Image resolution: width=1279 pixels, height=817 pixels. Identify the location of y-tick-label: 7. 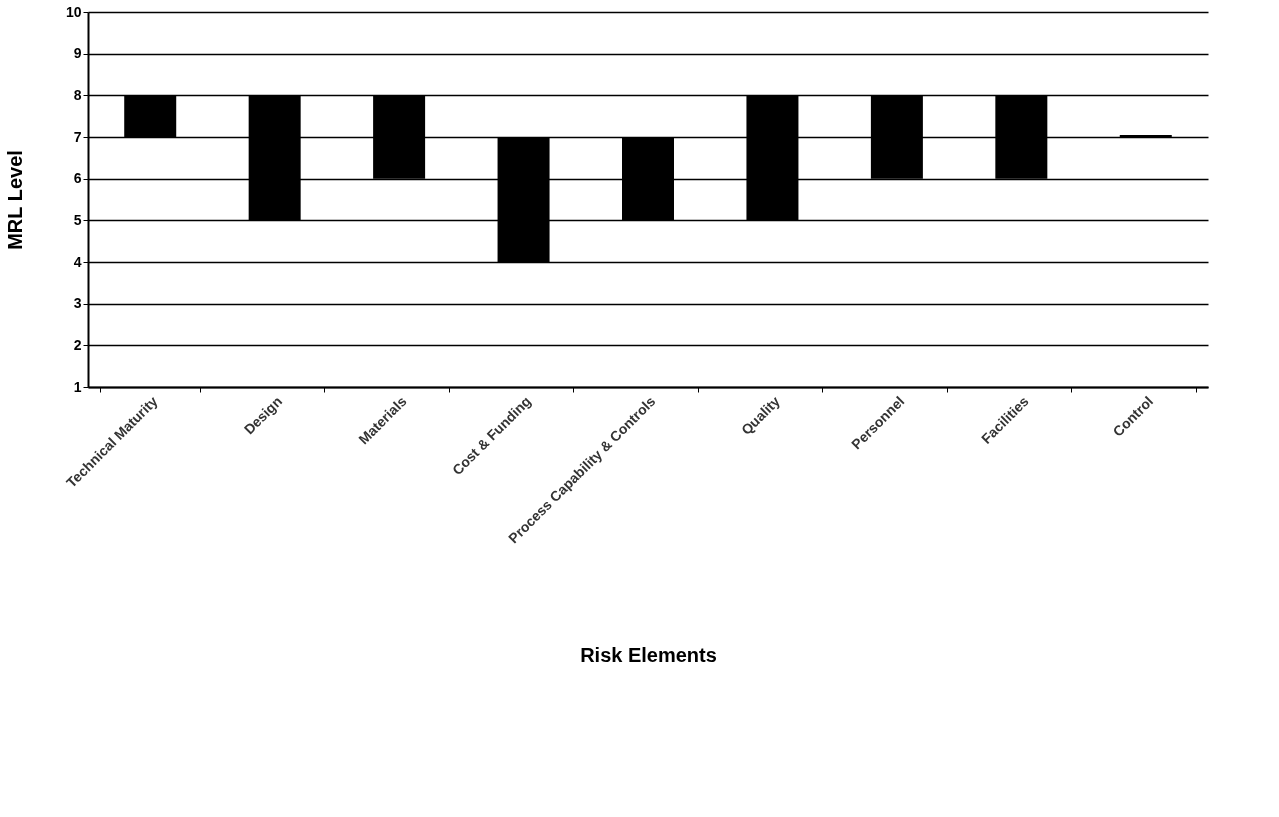
(77, 136).